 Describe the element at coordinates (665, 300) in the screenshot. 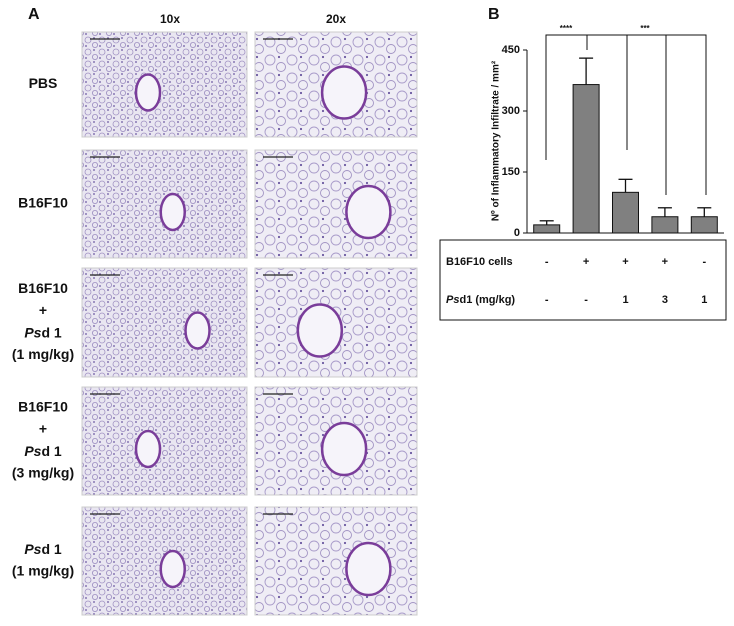

I see `table-cell: 3` at that location.